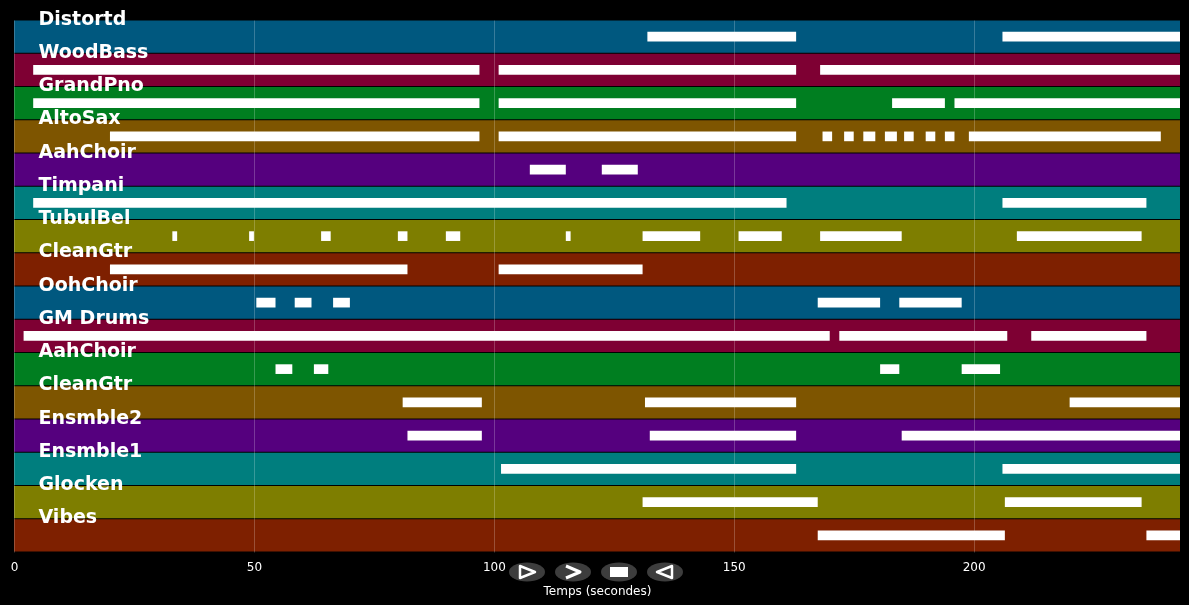  Describe the element at coordinates (82, 17) in the screenshot. I see `y-tick-label: Distortd` at that location.